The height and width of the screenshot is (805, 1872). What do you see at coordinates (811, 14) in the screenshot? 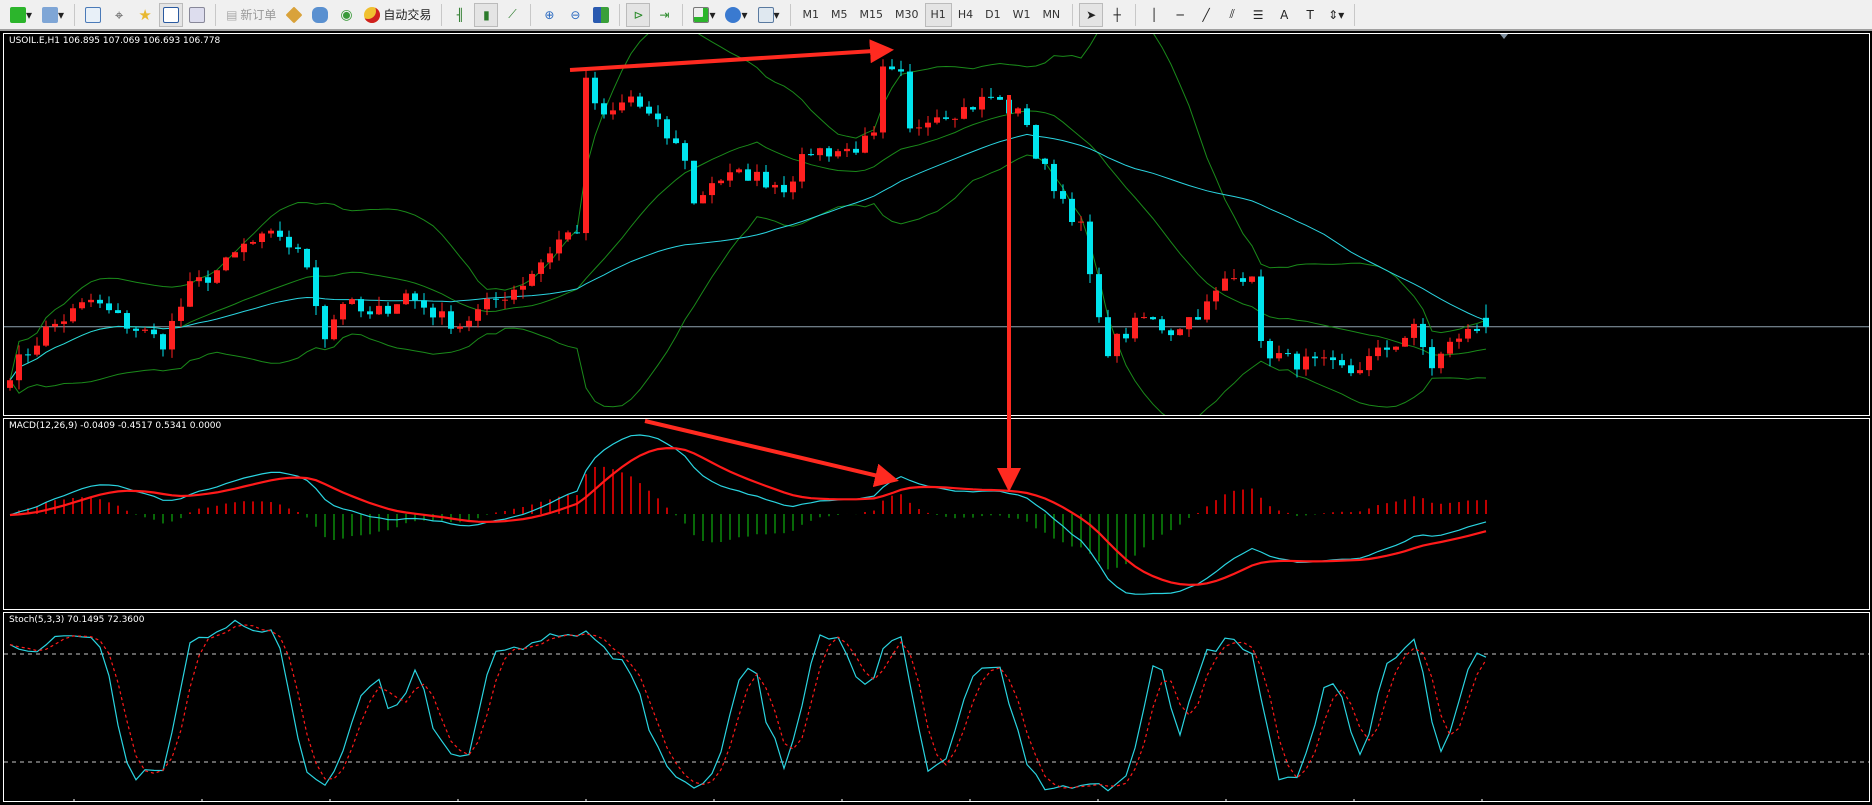
I see `timeframe-m1: M1` at bounding box center [811, 14].